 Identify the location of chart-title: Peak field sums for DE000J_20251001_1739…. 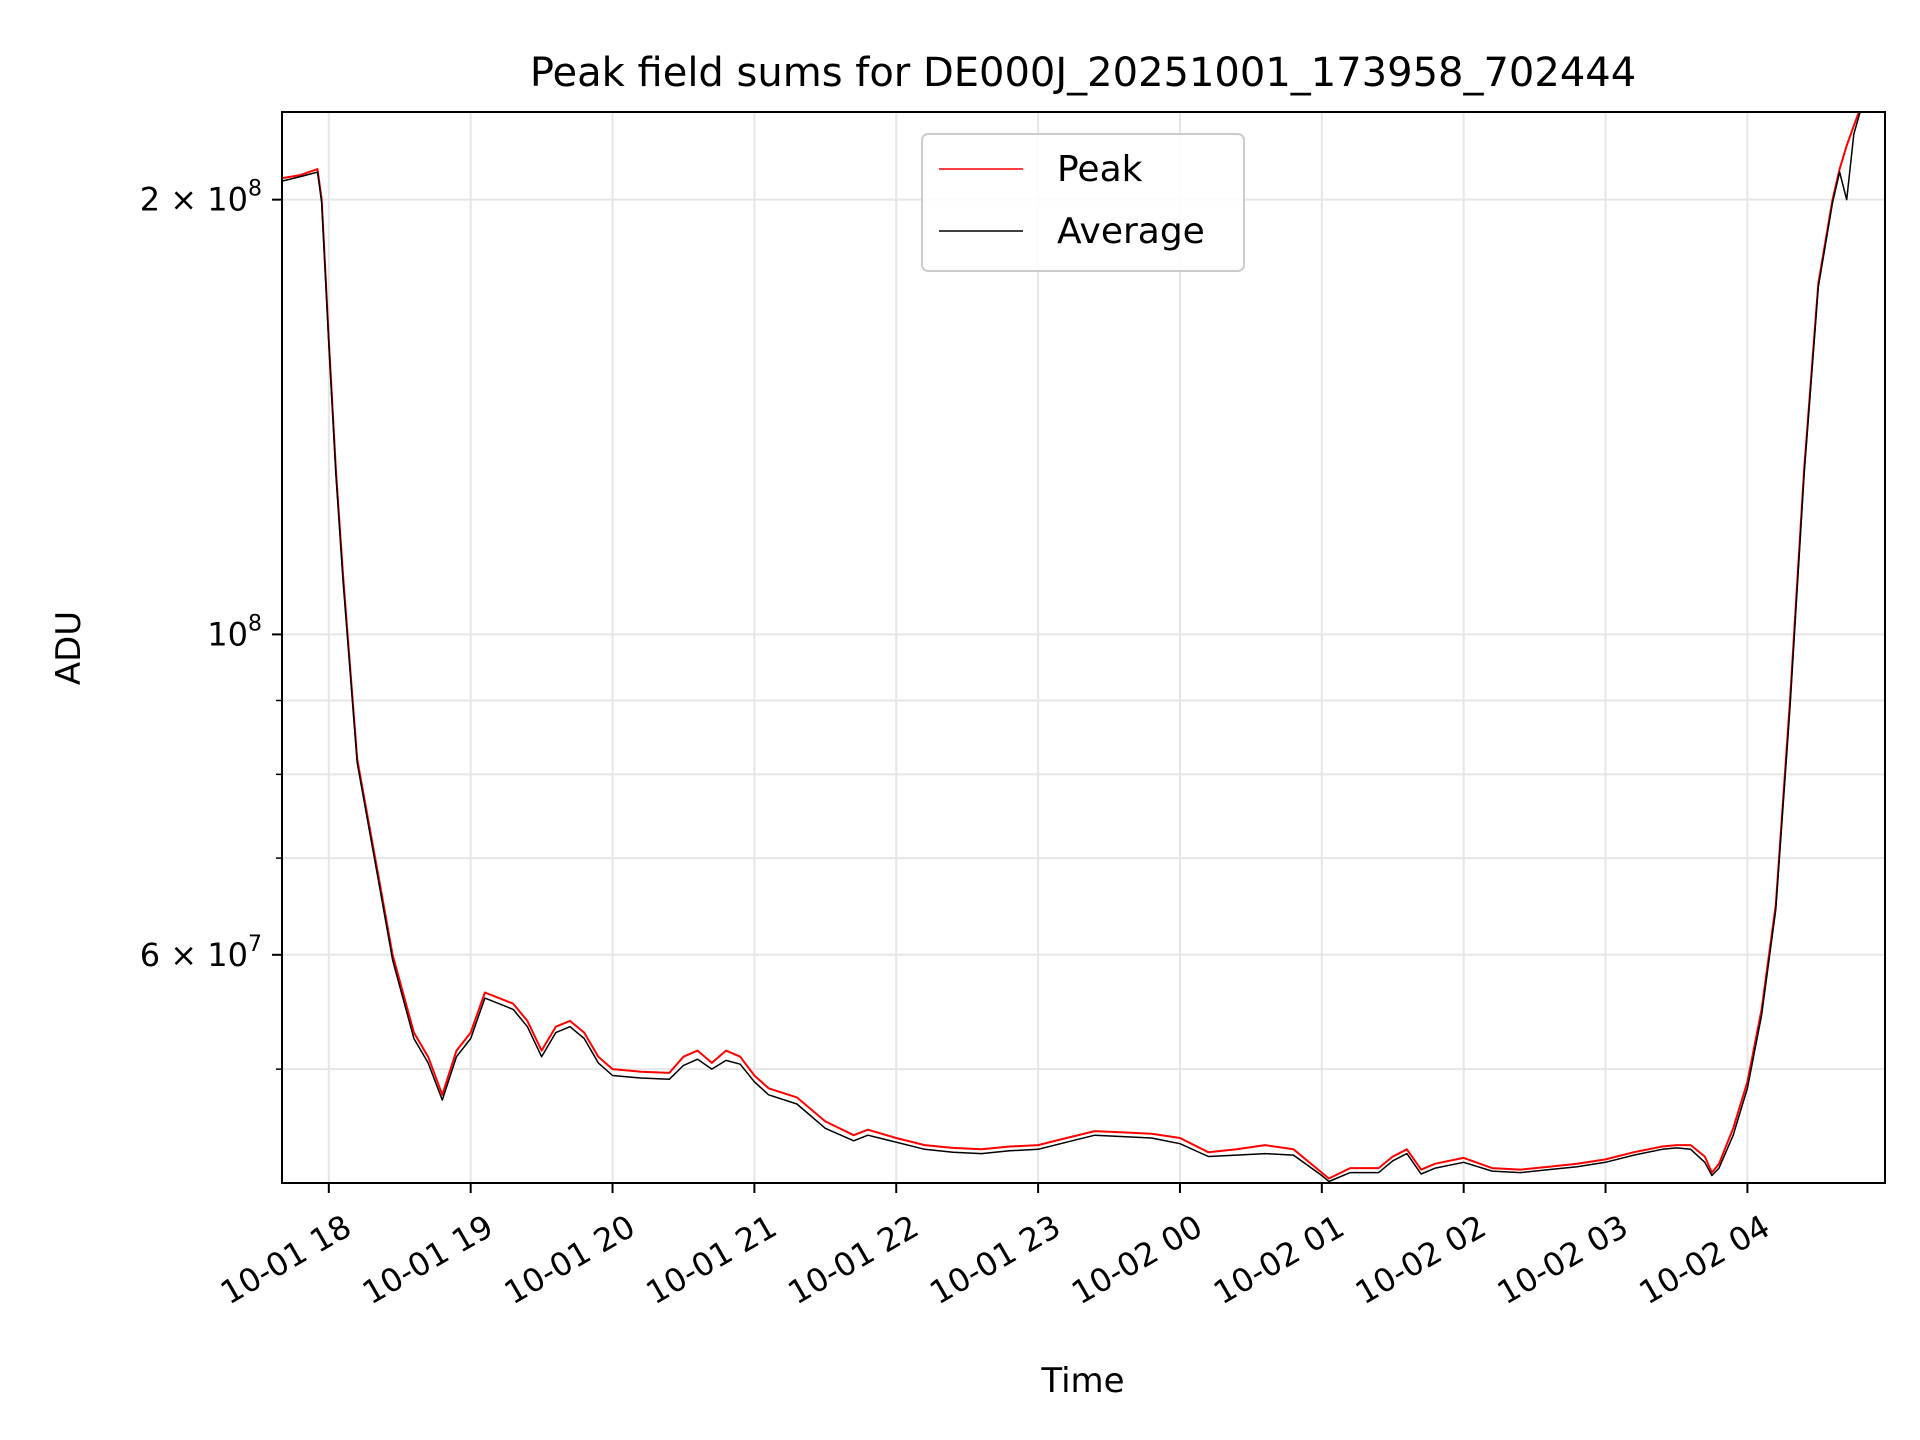
(1083, 73).